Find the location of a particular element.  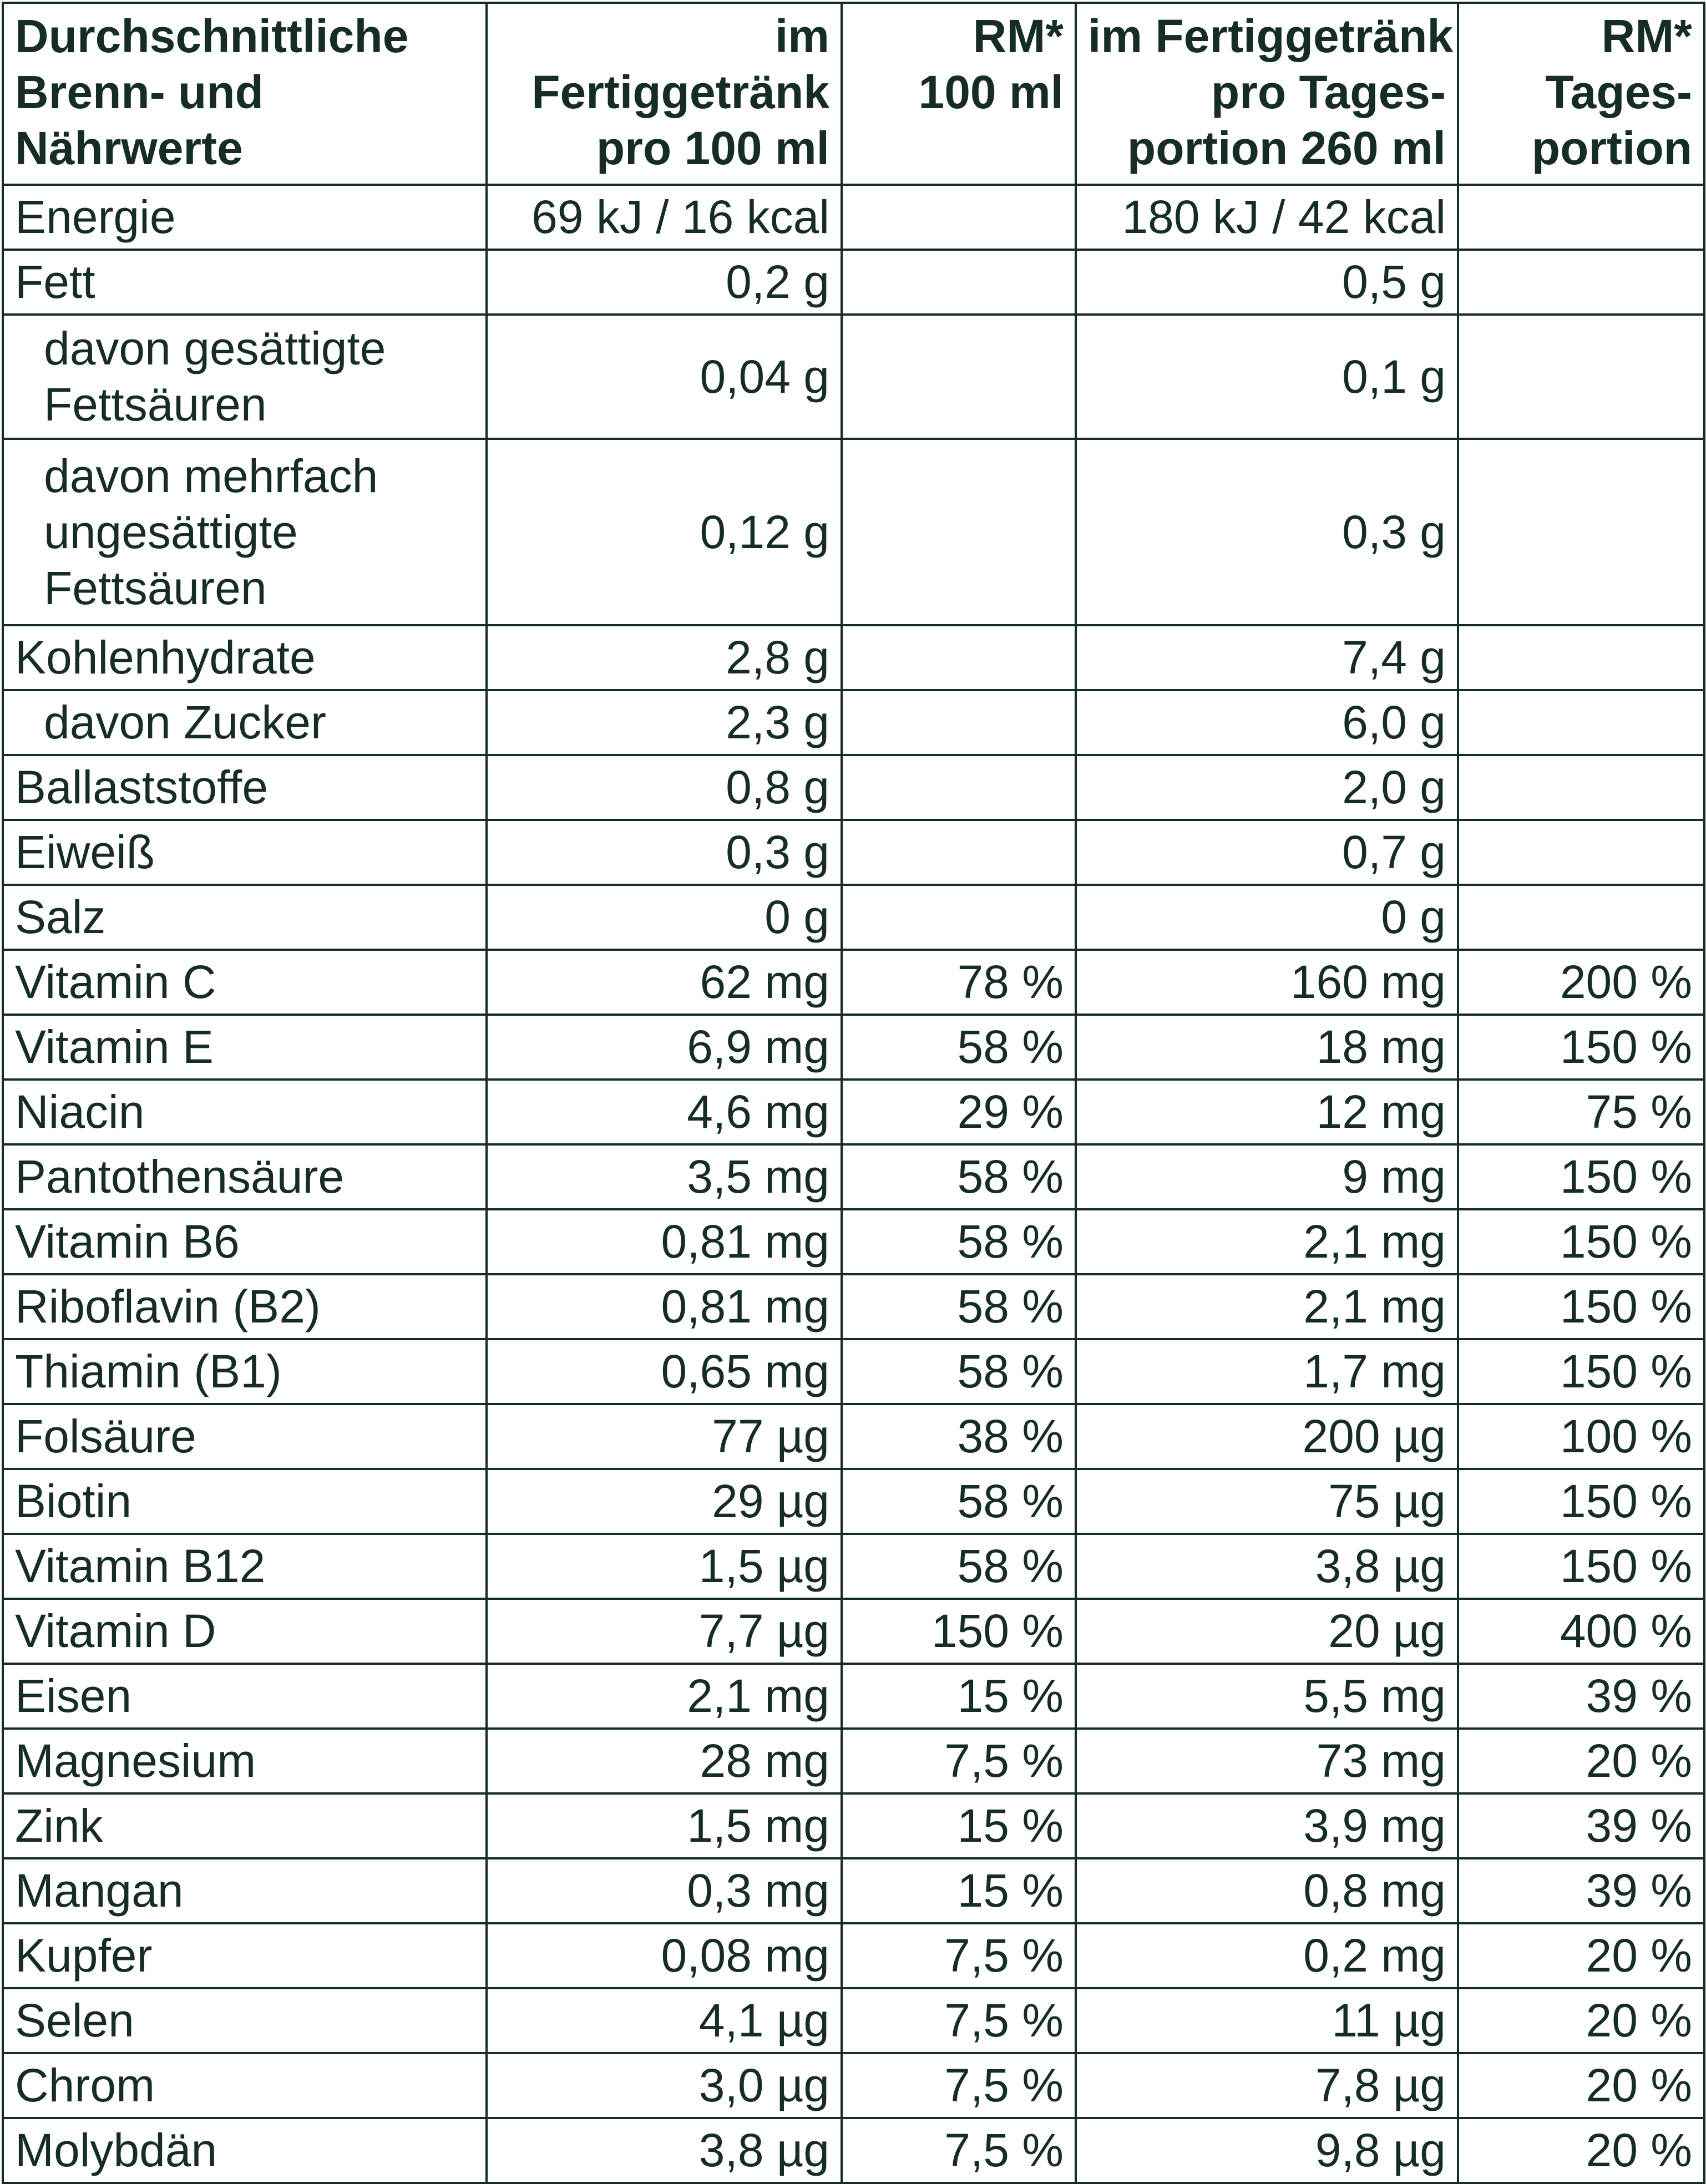

table-row: Vitamin E 6,9 mg 58 % 18 mg 150 % is located at coordinates (853, 1047).